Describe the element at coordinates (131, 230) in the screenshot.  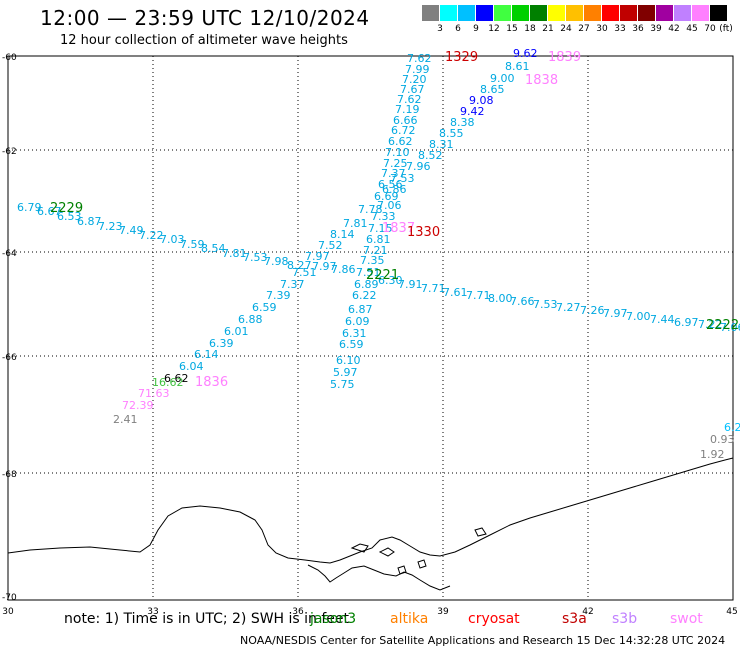
I see `swh-value: 7.49` at that location.